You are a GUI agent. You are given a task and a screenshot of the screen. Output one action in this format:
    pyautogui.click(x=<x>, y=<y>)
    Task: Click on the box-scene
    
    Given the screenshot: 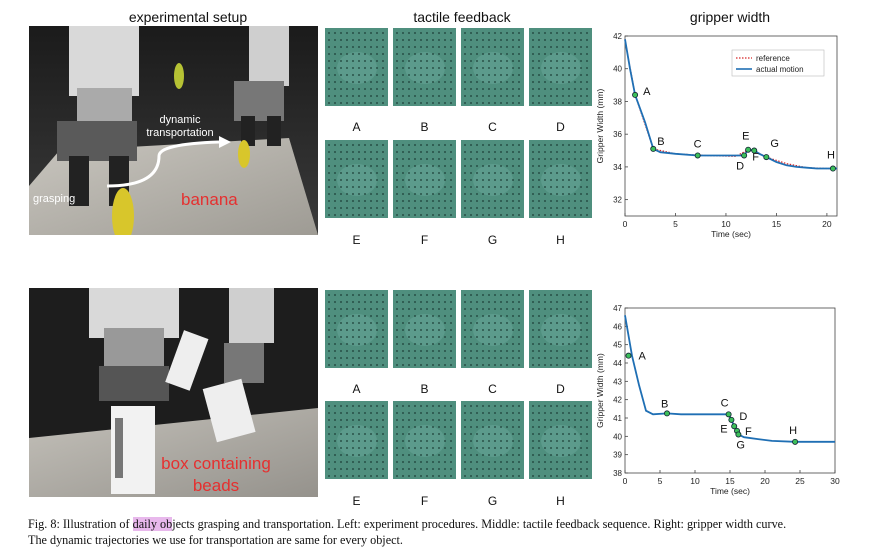 What is the action you would take?
    pyautogui.click(x=173, y=392)
    